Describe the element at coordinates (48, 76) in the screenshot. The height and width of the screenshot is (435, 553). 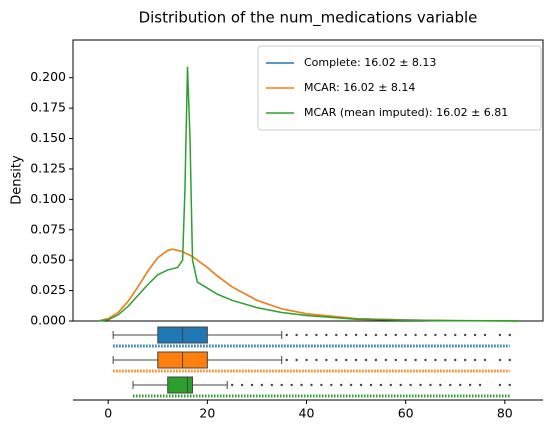
I see `y-tick-label: 0.200` at that location.